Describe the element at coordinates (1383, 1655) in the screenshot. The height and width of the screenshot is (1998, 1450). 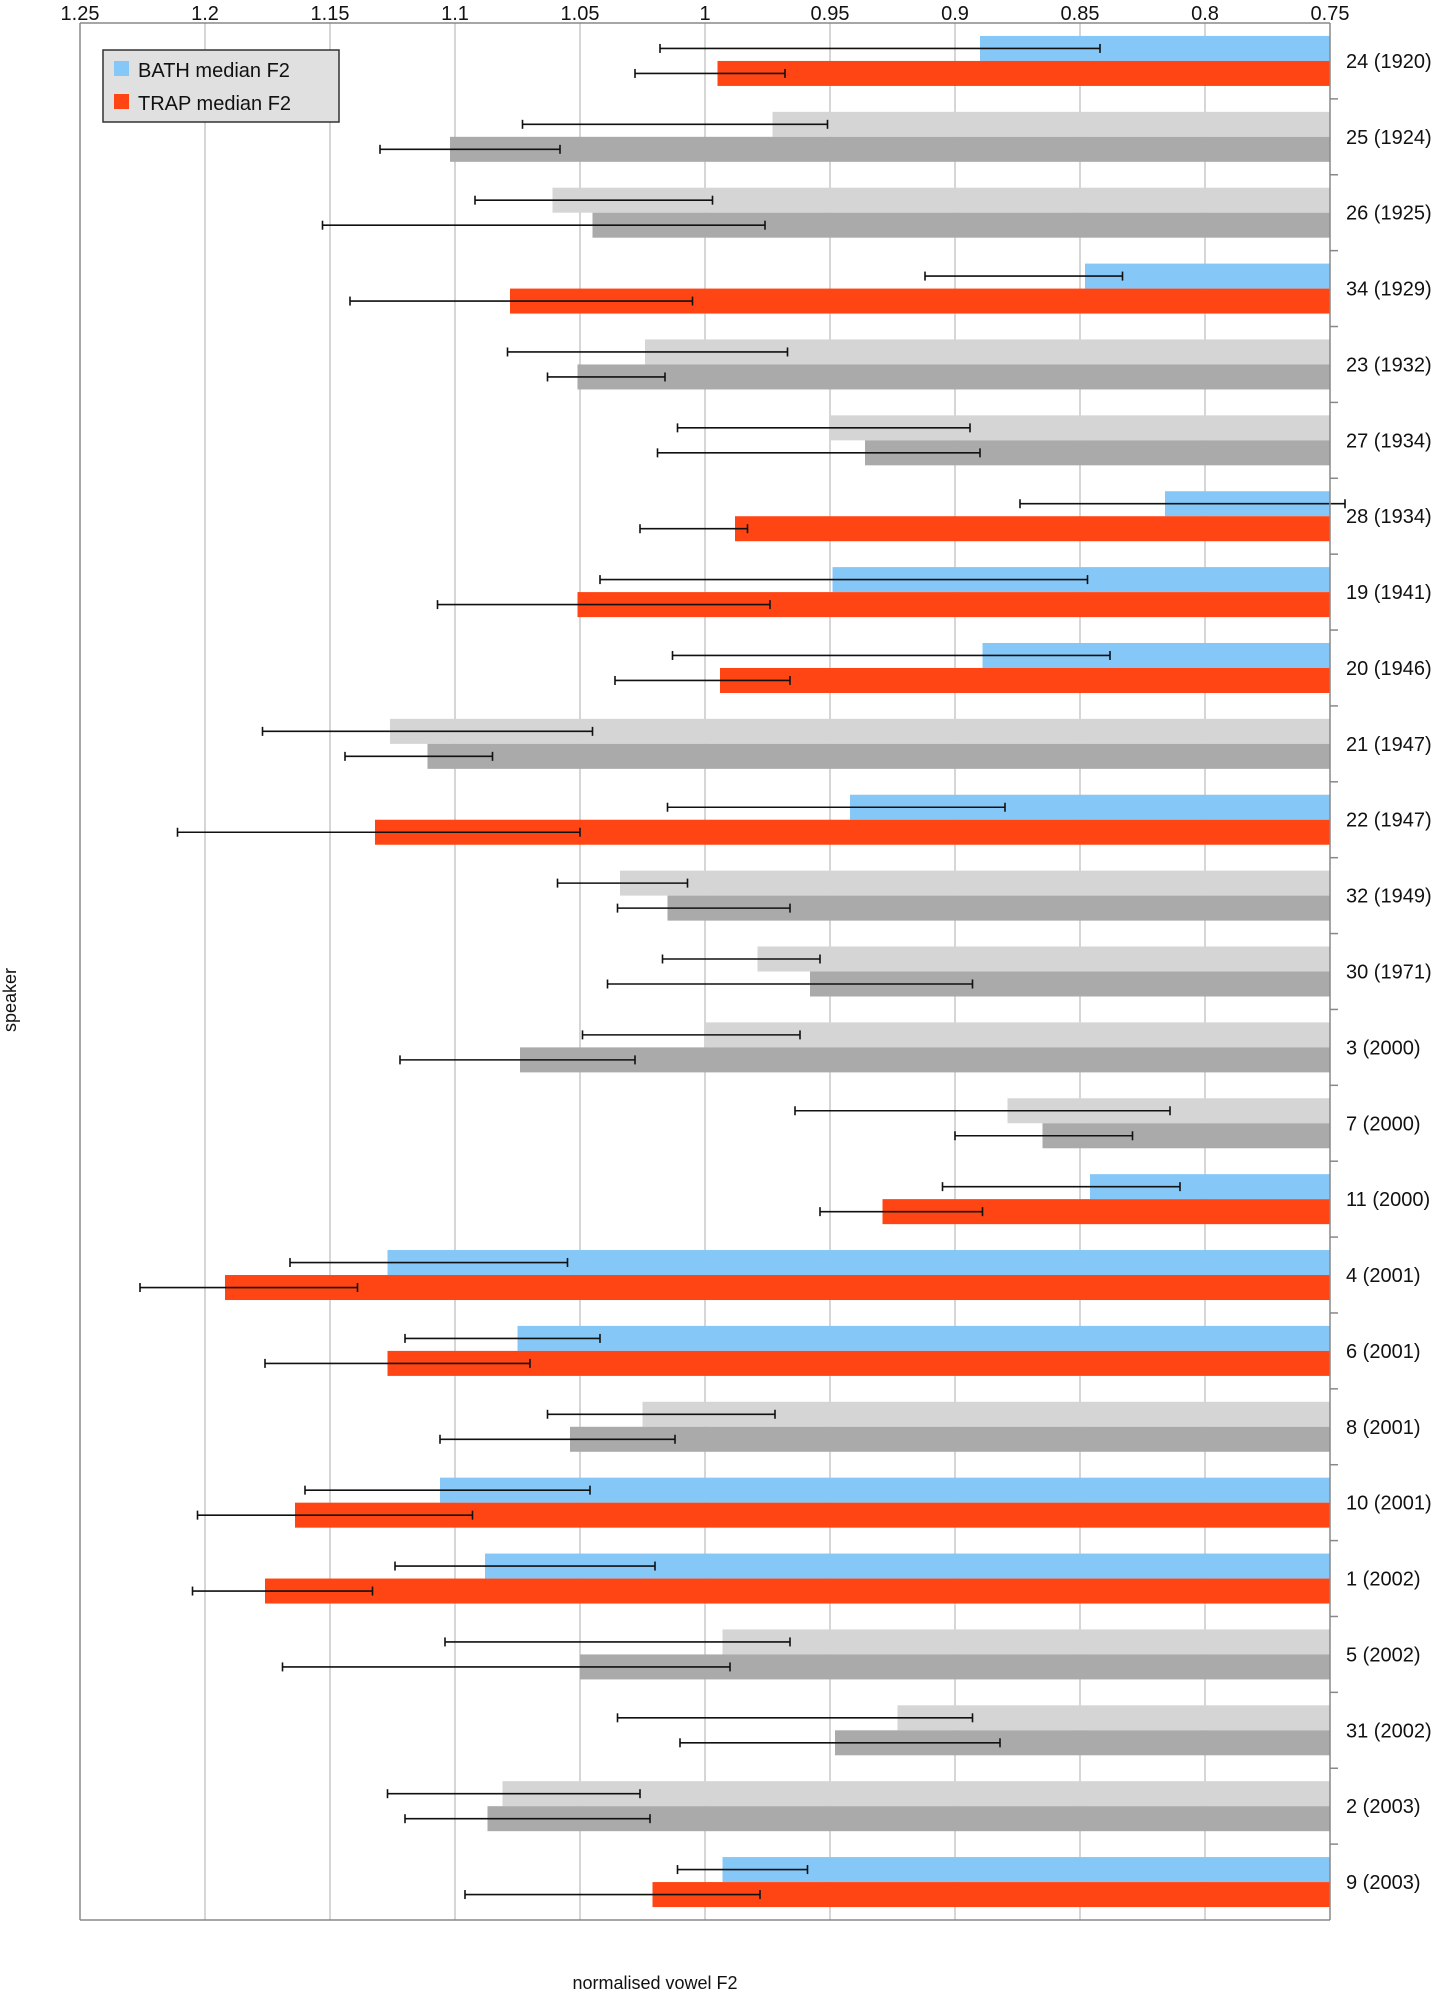
I see `y-tick-label: 5 (2002)` at that location.